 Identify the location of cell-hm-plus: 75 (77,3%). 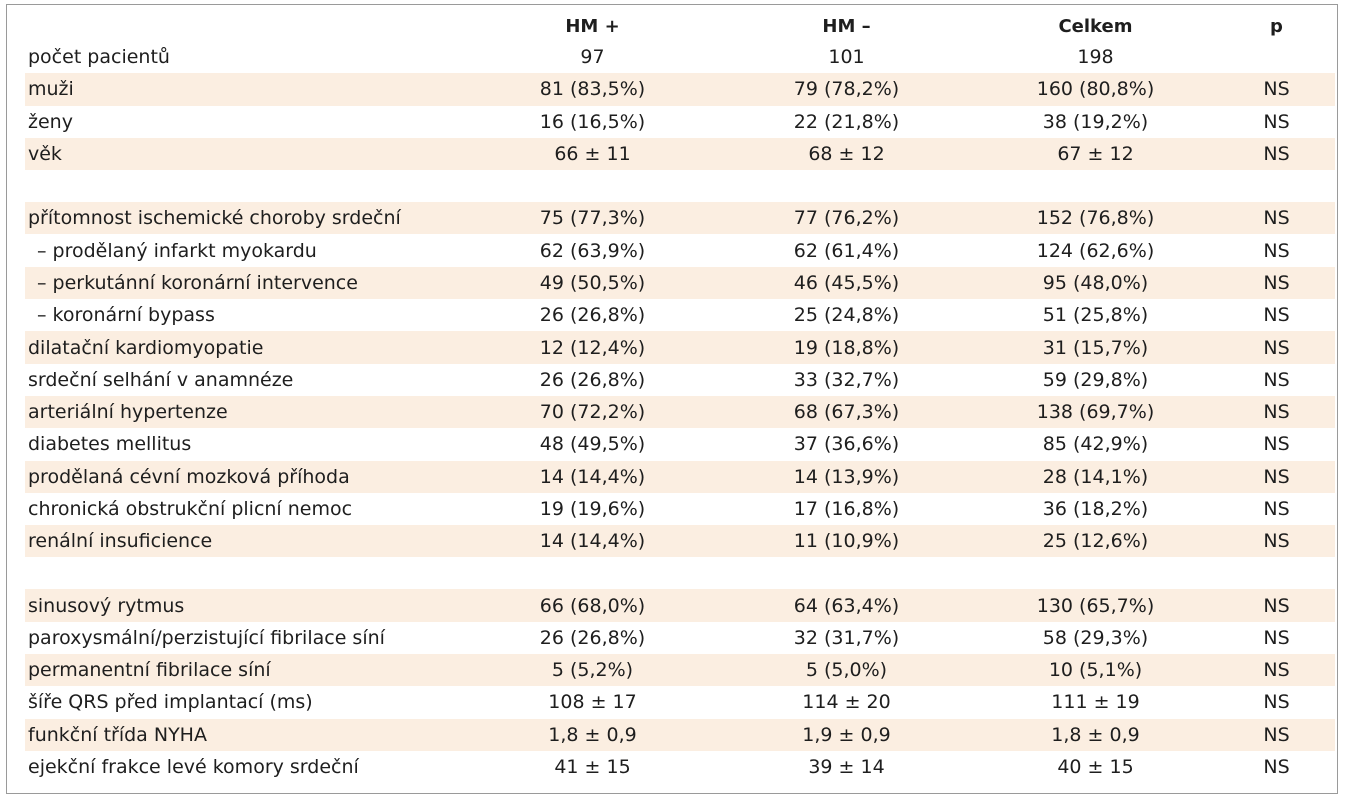
(592, 218).